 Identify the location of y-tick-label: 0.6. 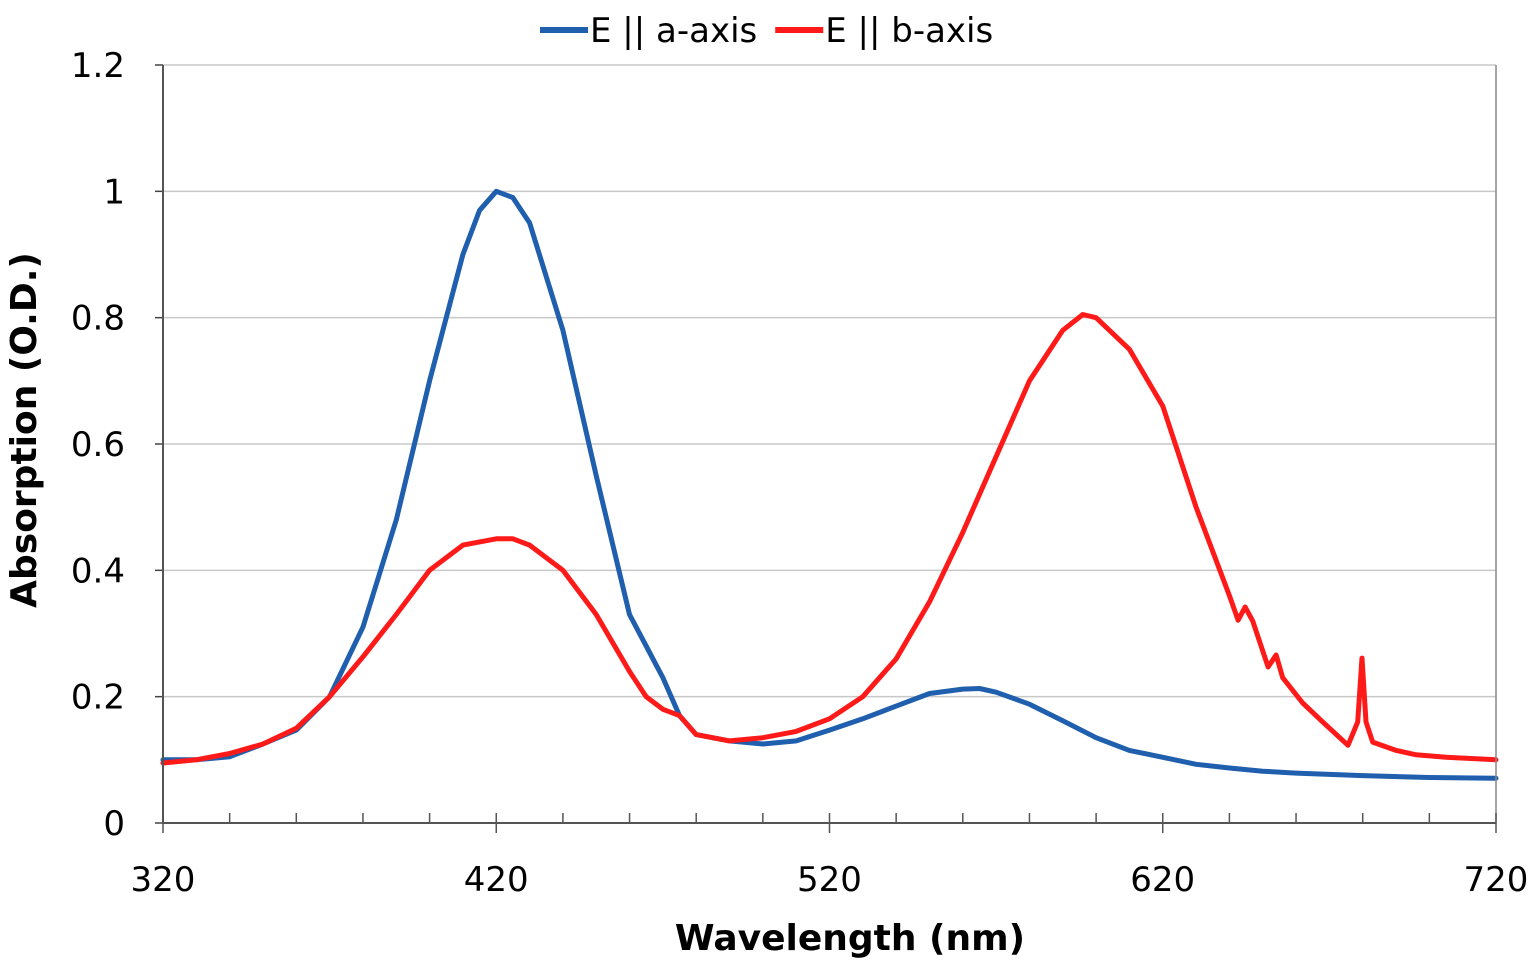
(98, 445).